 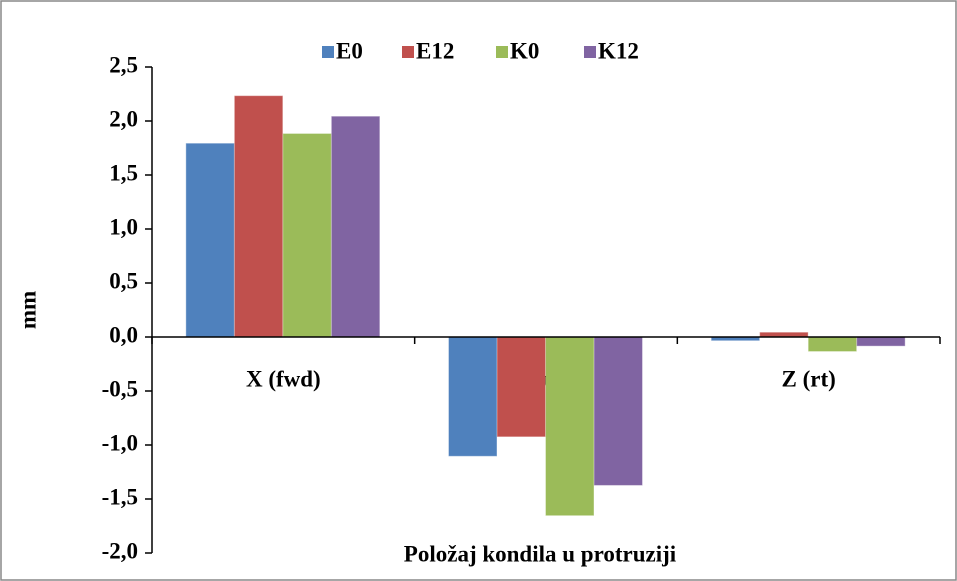 What do you see at coordinates (283, 378) in the screenshot?
I see `x-tick-label: X (fwd)` at bounding box center [283, 378].